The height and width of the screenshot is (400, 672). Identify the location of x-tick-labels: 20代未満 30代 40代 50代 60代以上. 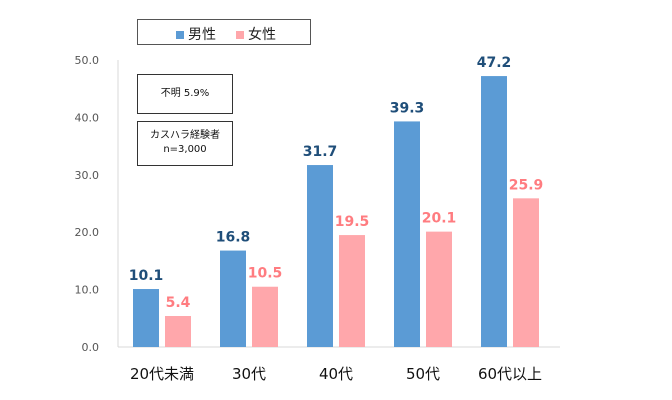
(336, 374).